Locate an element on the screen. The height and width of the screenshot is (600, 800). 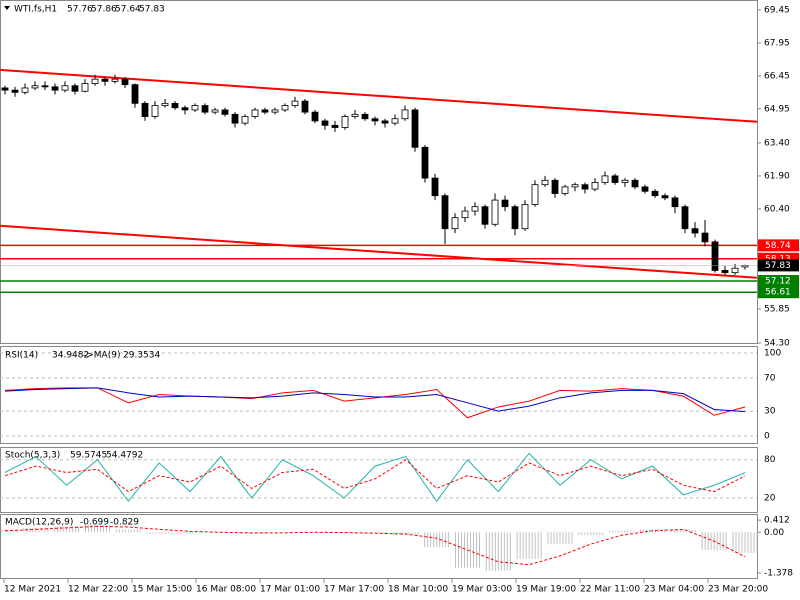
x-tick-label: 15 Mar 15:00 is located at coordinates (162, 590).